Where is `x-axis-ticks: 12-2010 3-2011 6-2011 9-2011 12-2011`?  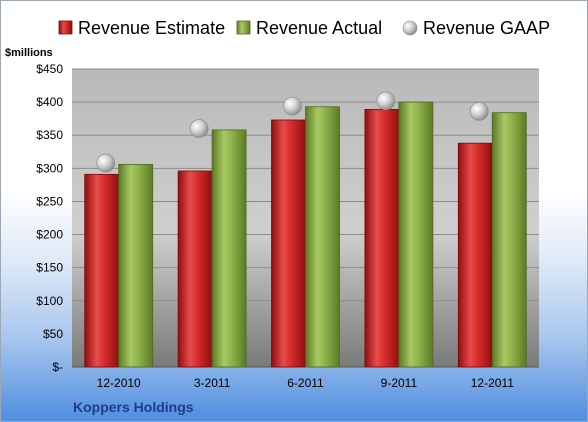 x-axis-ticks: 12-2010 3-2011 6-2011 9-2011 12-2011 is located at coordinates (306, 383).